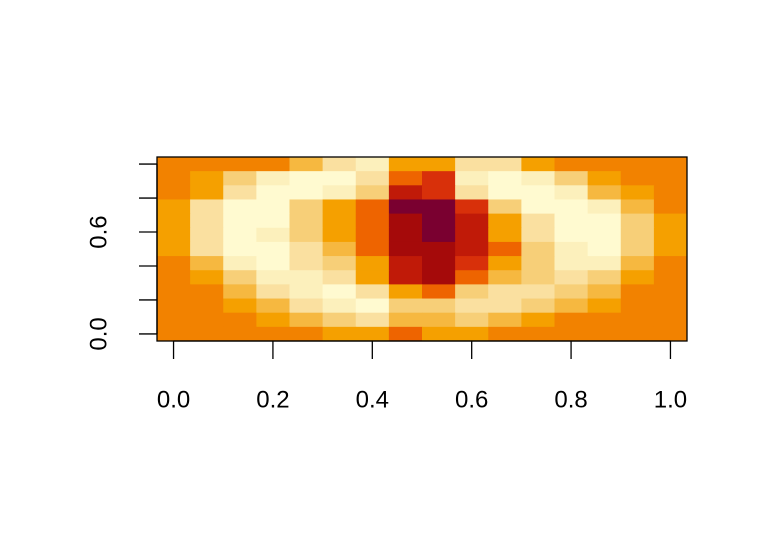 The height and width of the screenshot is (537, 768). I want to click on x-tick-label: 0.4, so click(372, 399).